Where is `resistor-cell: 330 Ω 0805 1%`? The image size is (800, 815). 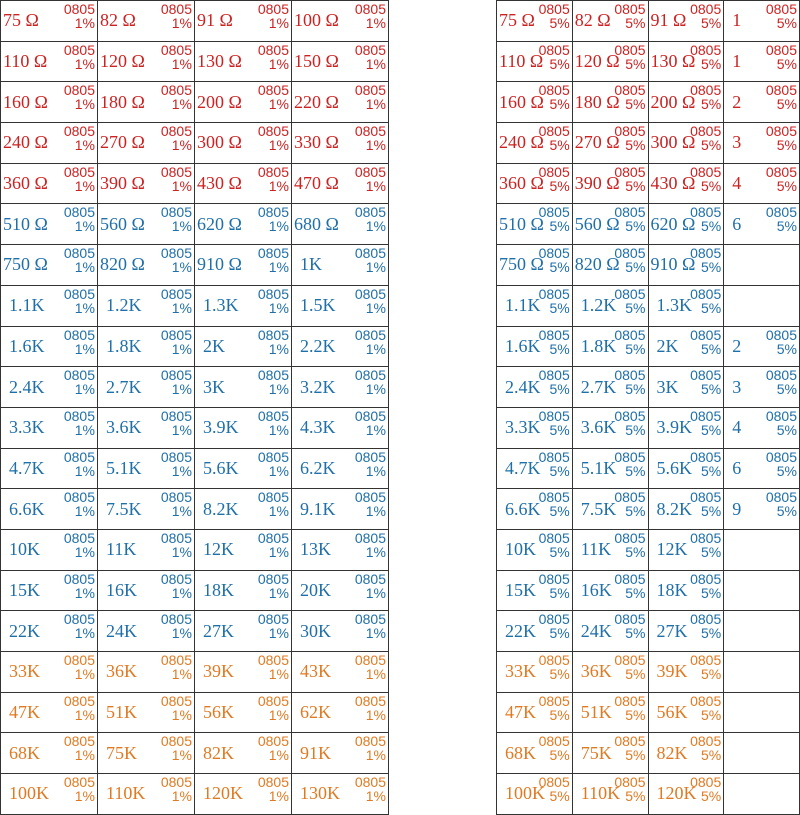 resistor-cell: 330 Ω 0805 1% is located at coordinates (340, 143).